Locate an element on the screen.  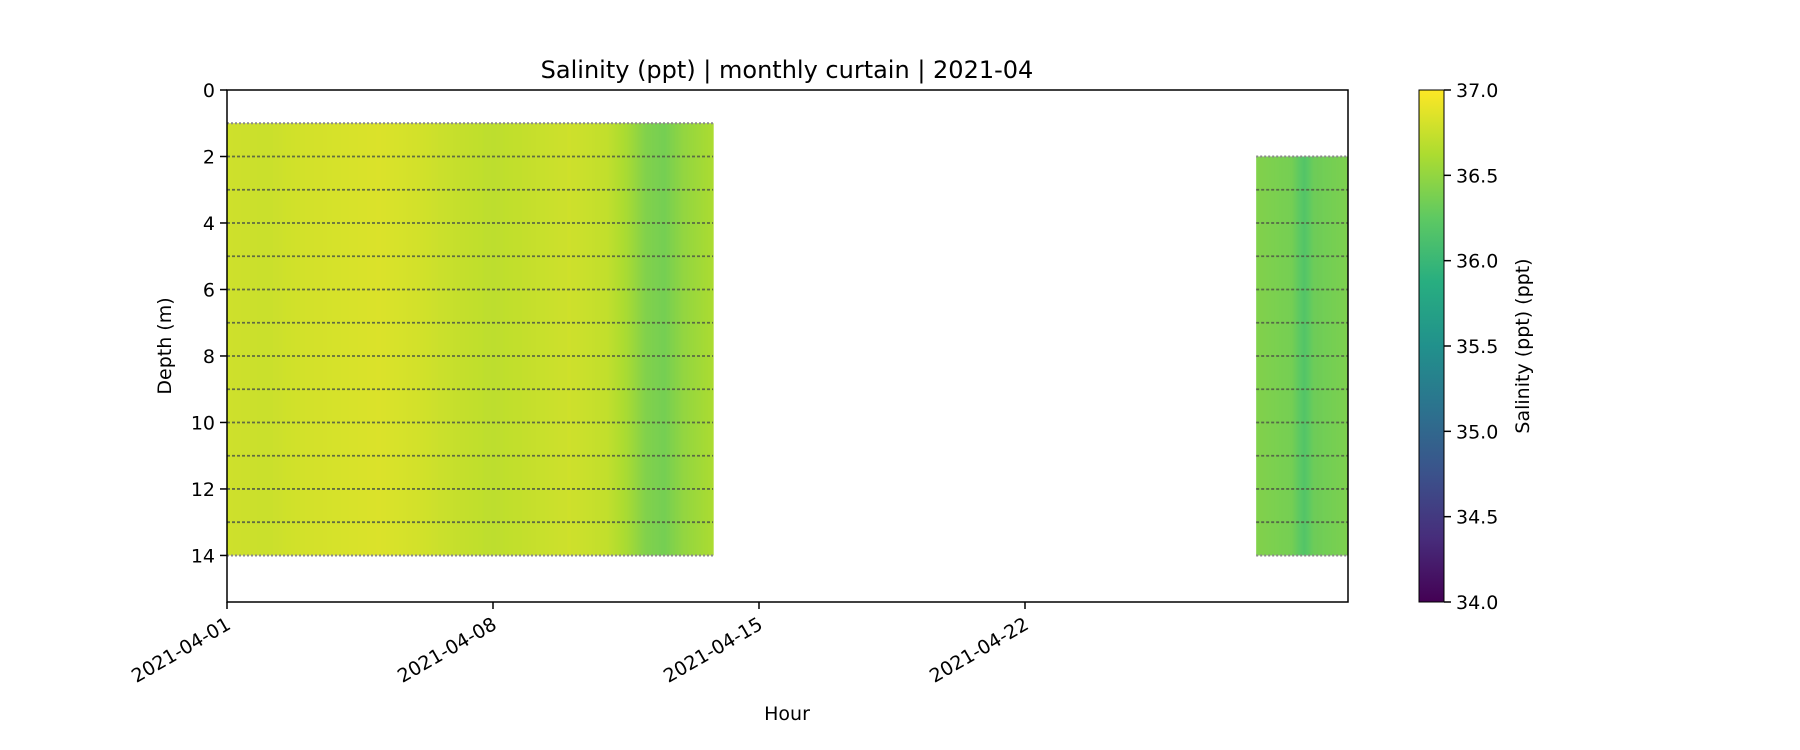
x-tick-label: 2021-04-01 is located at coordinates (181, 650).